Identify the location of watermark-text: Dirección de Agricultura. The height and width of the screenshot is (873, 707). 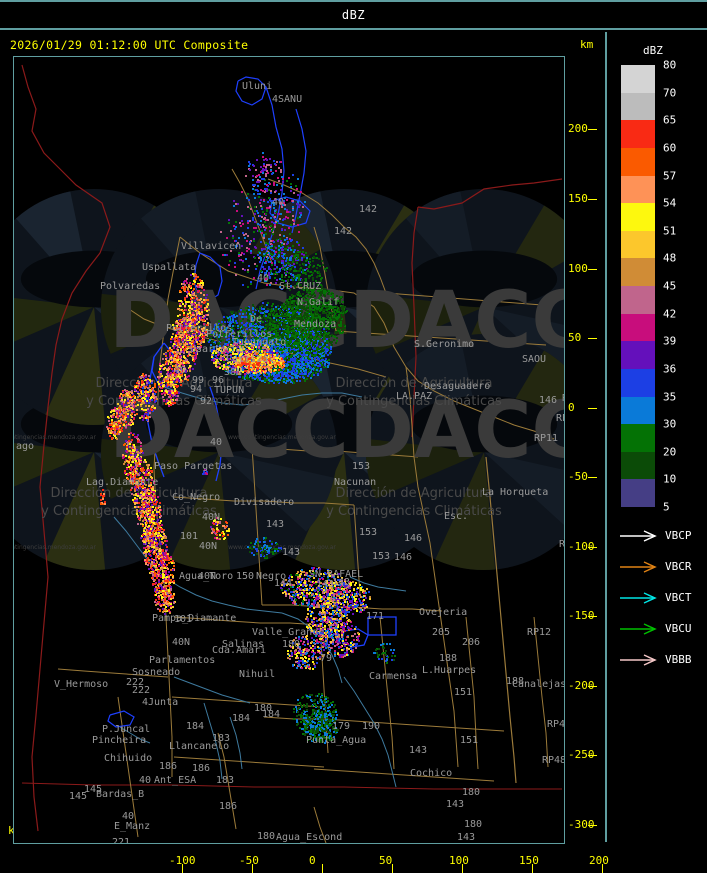
(413, 493).